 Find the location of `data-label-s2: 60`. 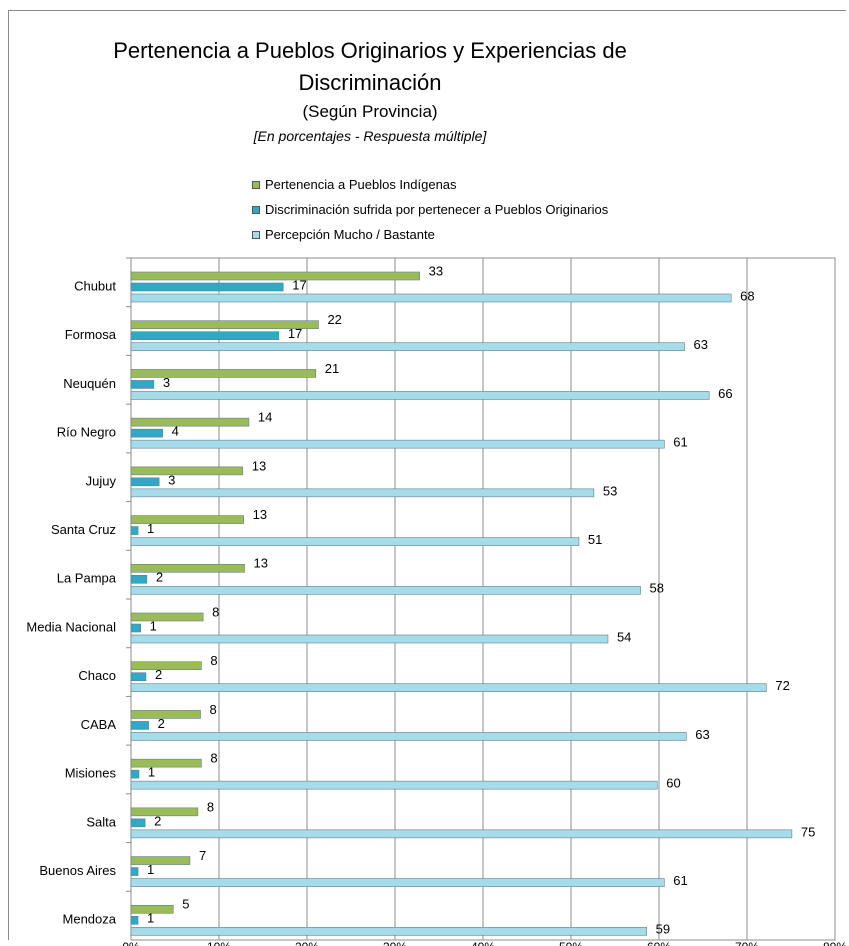

data-label-s2: 60 is located at coordinates (673, 783).